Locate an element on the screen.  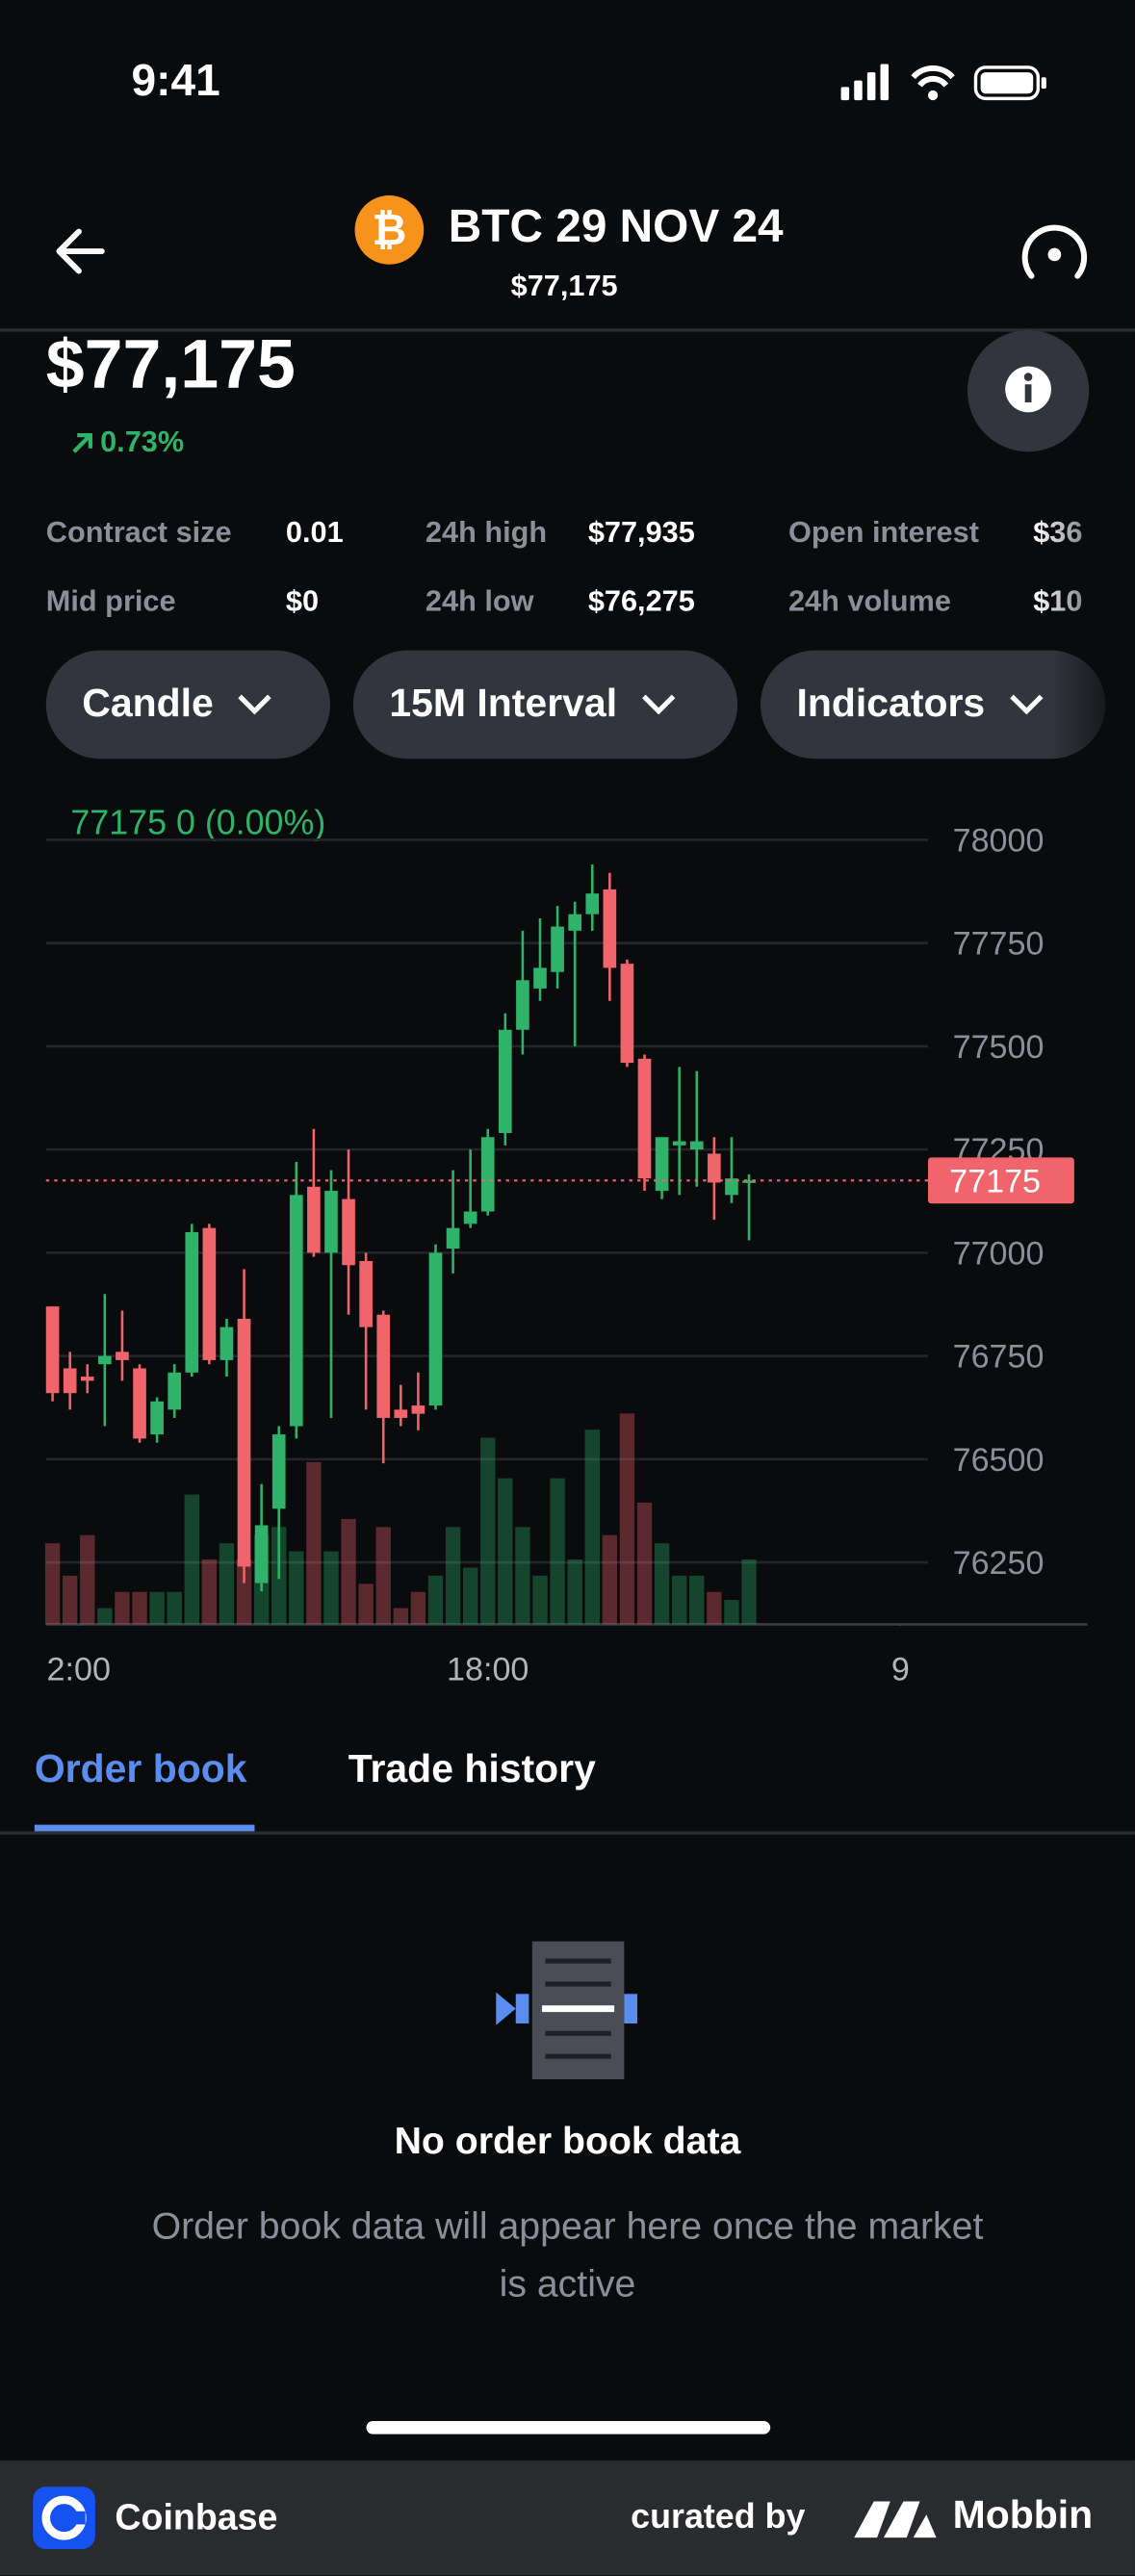
indicators-button: Indicators is located at coordinates (933, 705).